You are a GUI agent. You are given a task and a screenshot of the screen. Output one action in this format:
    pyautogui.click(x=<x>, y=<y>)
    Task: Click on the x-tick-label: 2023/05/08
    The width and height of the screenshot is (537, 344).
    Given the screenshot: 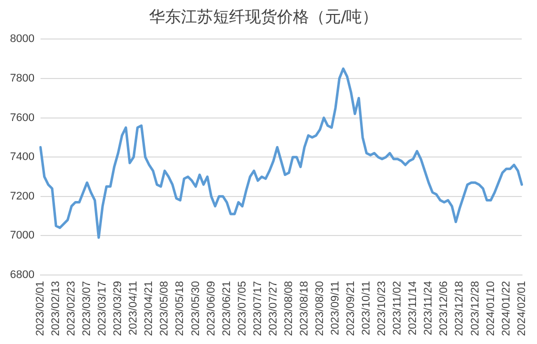 What is the action you would take?
    pyautogui.click(x=164, y=308)
    